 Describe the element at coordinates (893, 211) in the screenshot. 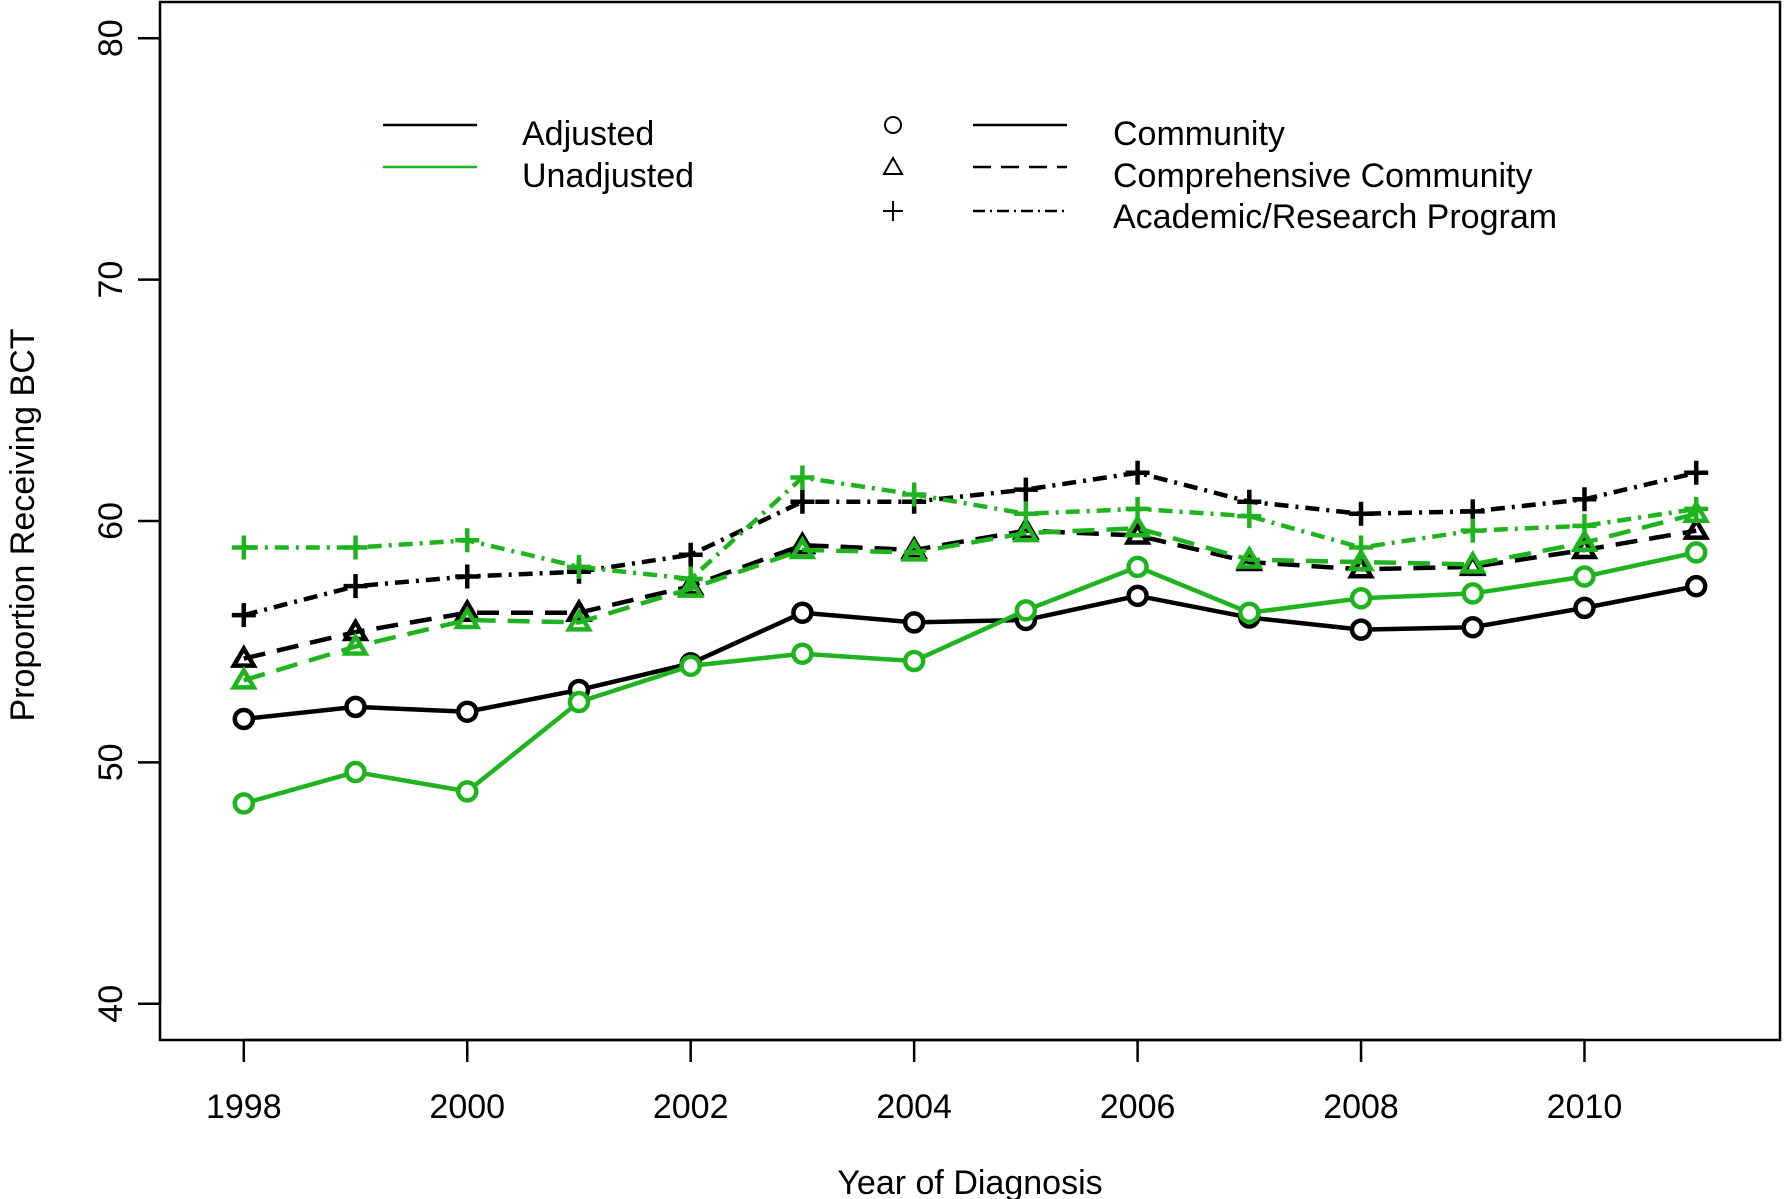

I see `legend-academic-marker` at that location.